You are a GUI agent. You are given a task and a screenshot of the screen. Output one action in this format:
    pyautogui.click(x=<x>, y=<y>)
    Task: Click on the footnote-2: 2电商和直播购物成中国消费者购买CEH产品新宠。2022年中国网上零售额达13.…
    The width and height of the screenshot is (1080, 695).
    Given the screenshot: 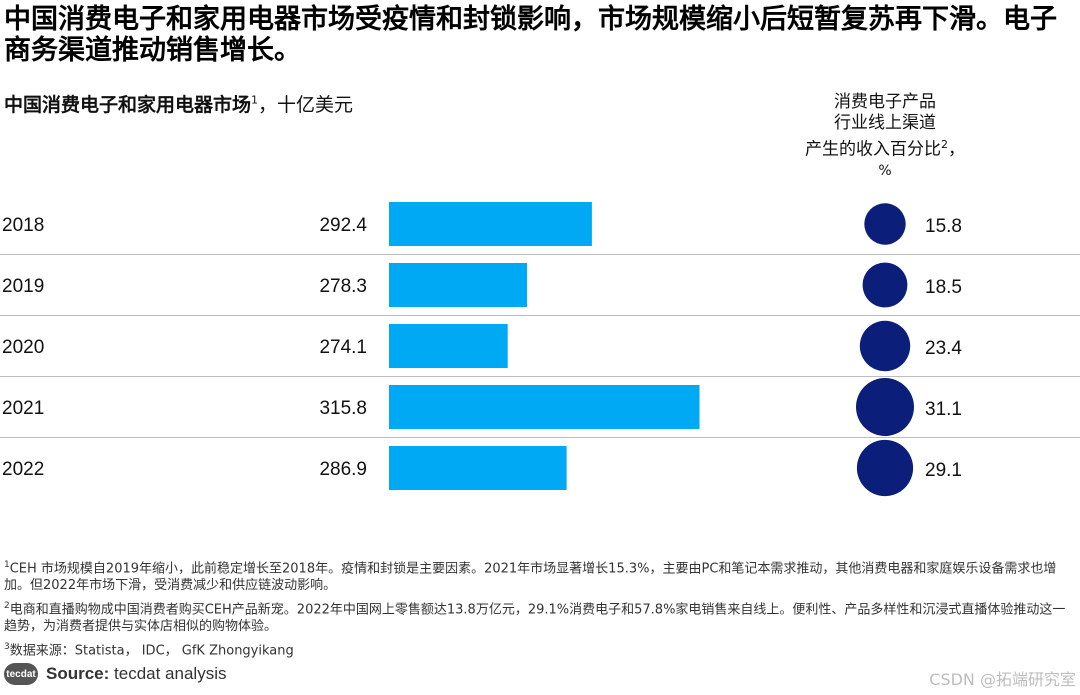 What is the action you would take?
    pyautogui.click(x=540, y=616)
    